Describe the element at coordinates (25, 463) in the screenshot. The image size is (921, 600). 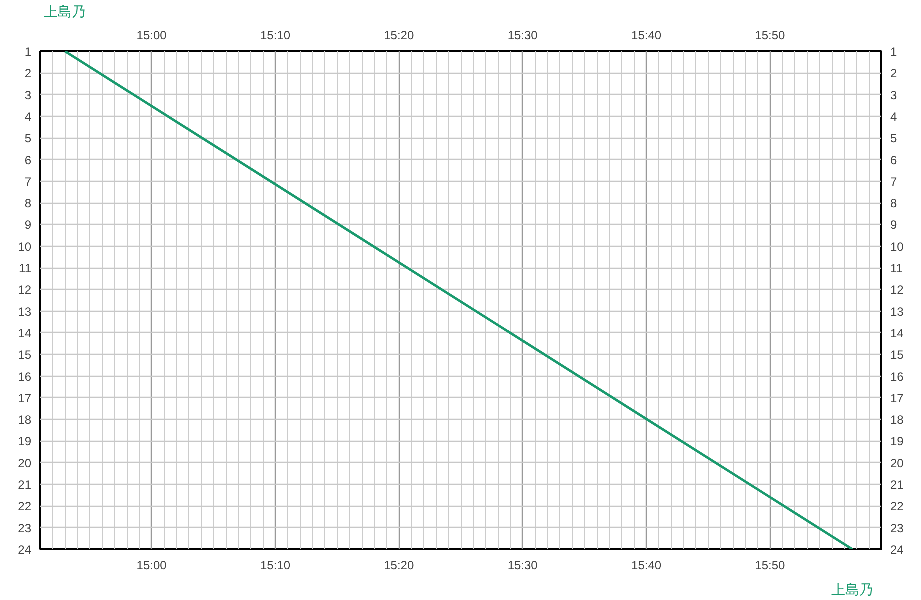
I see `y-tick-label: 20` at that location.